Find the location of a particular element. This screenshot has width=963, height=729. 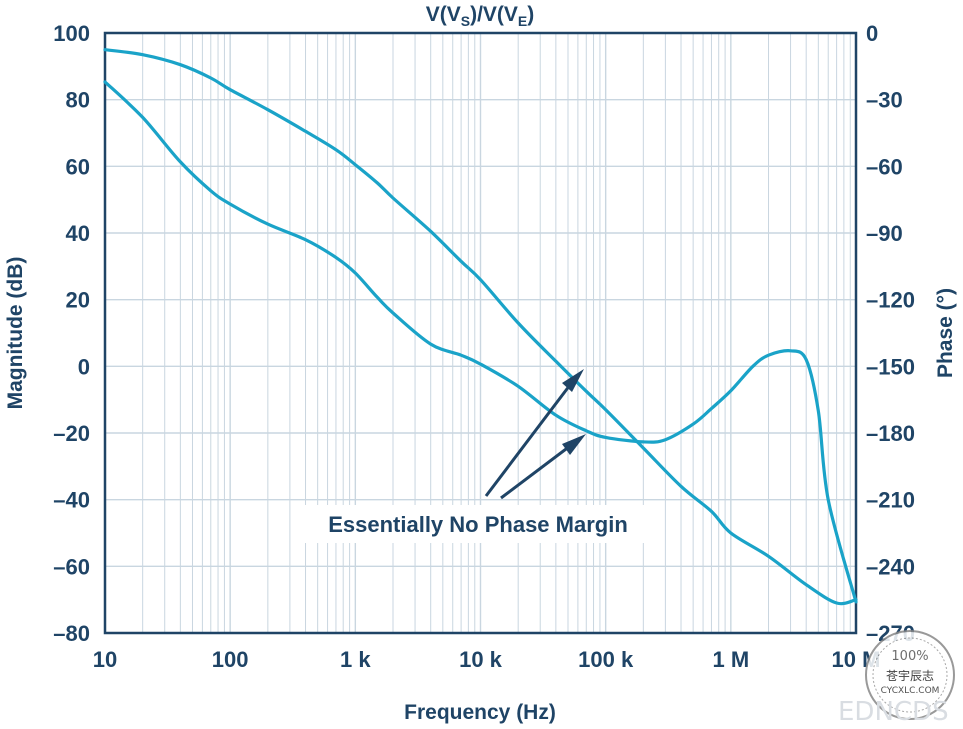

stamp-url: CYCXLC.COM is located at coordinates (910, 691).